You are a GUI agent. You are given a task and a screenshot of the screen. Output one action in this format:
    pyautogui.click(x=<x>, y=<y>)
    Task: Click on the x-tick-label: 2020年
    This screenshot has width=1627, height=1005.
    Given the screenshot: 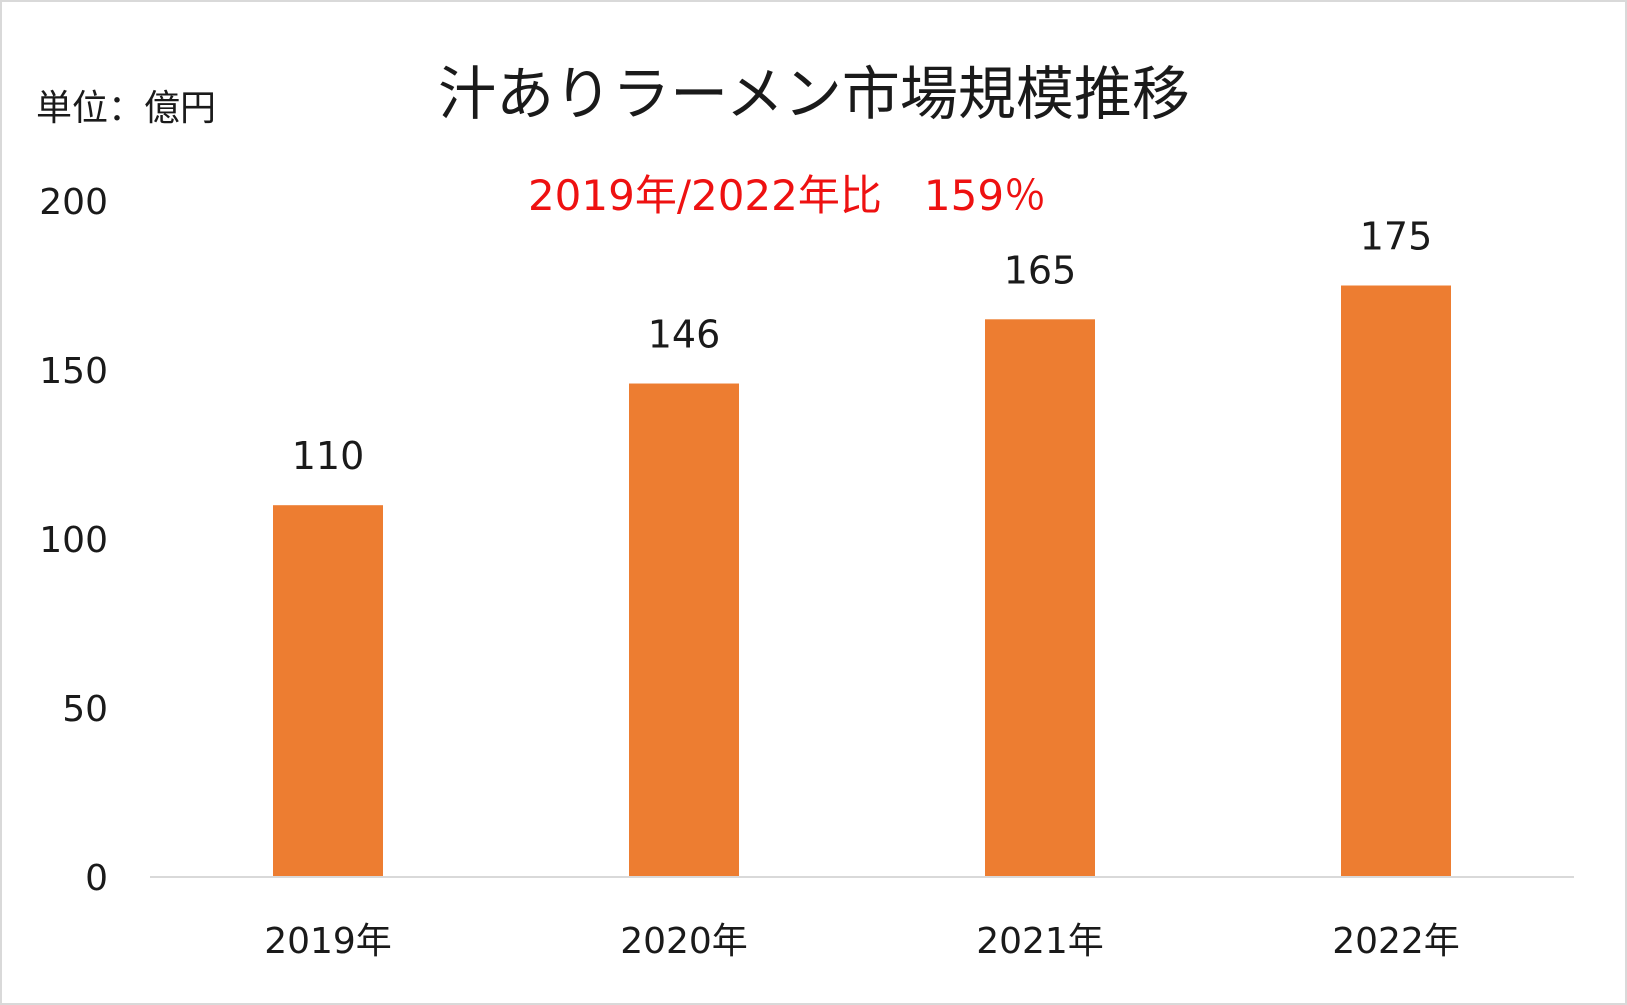 What is the action you would take?
    pyautogui.click(x=684, y=941)
    